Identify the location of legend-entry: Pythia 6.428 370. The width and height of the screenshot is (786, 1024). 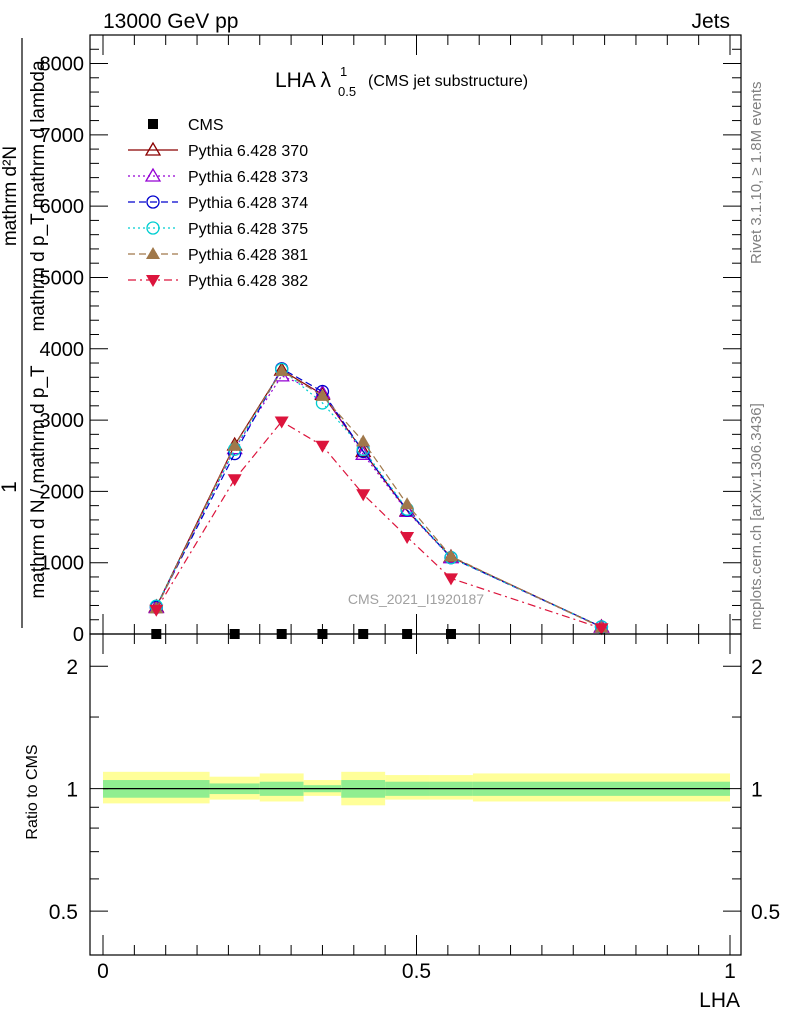
(218, 150).